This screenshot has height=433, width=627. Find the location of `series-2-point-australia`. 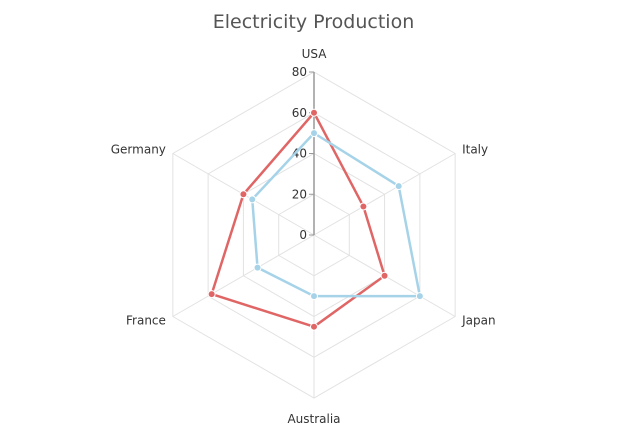

series-2-point-australia is located at coordinates (314, 296).